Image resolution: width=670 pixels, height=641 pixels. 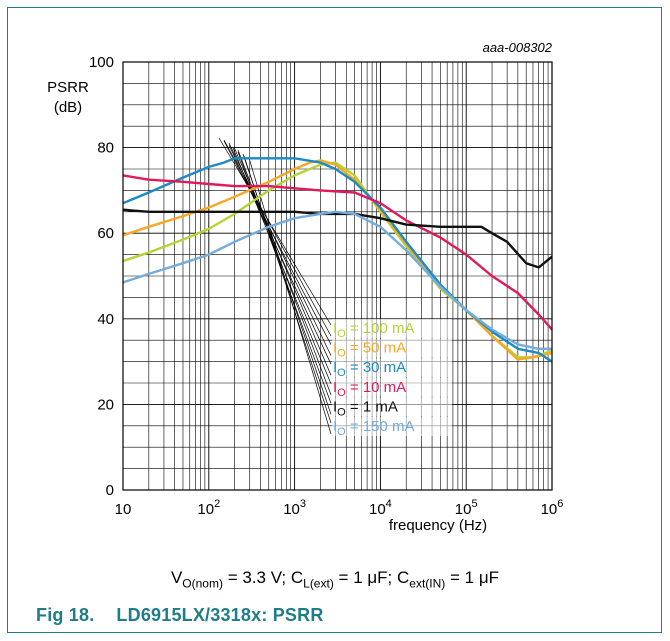 I want to click on legend-item: IO = 30 mA, so click(x=369, y=369).